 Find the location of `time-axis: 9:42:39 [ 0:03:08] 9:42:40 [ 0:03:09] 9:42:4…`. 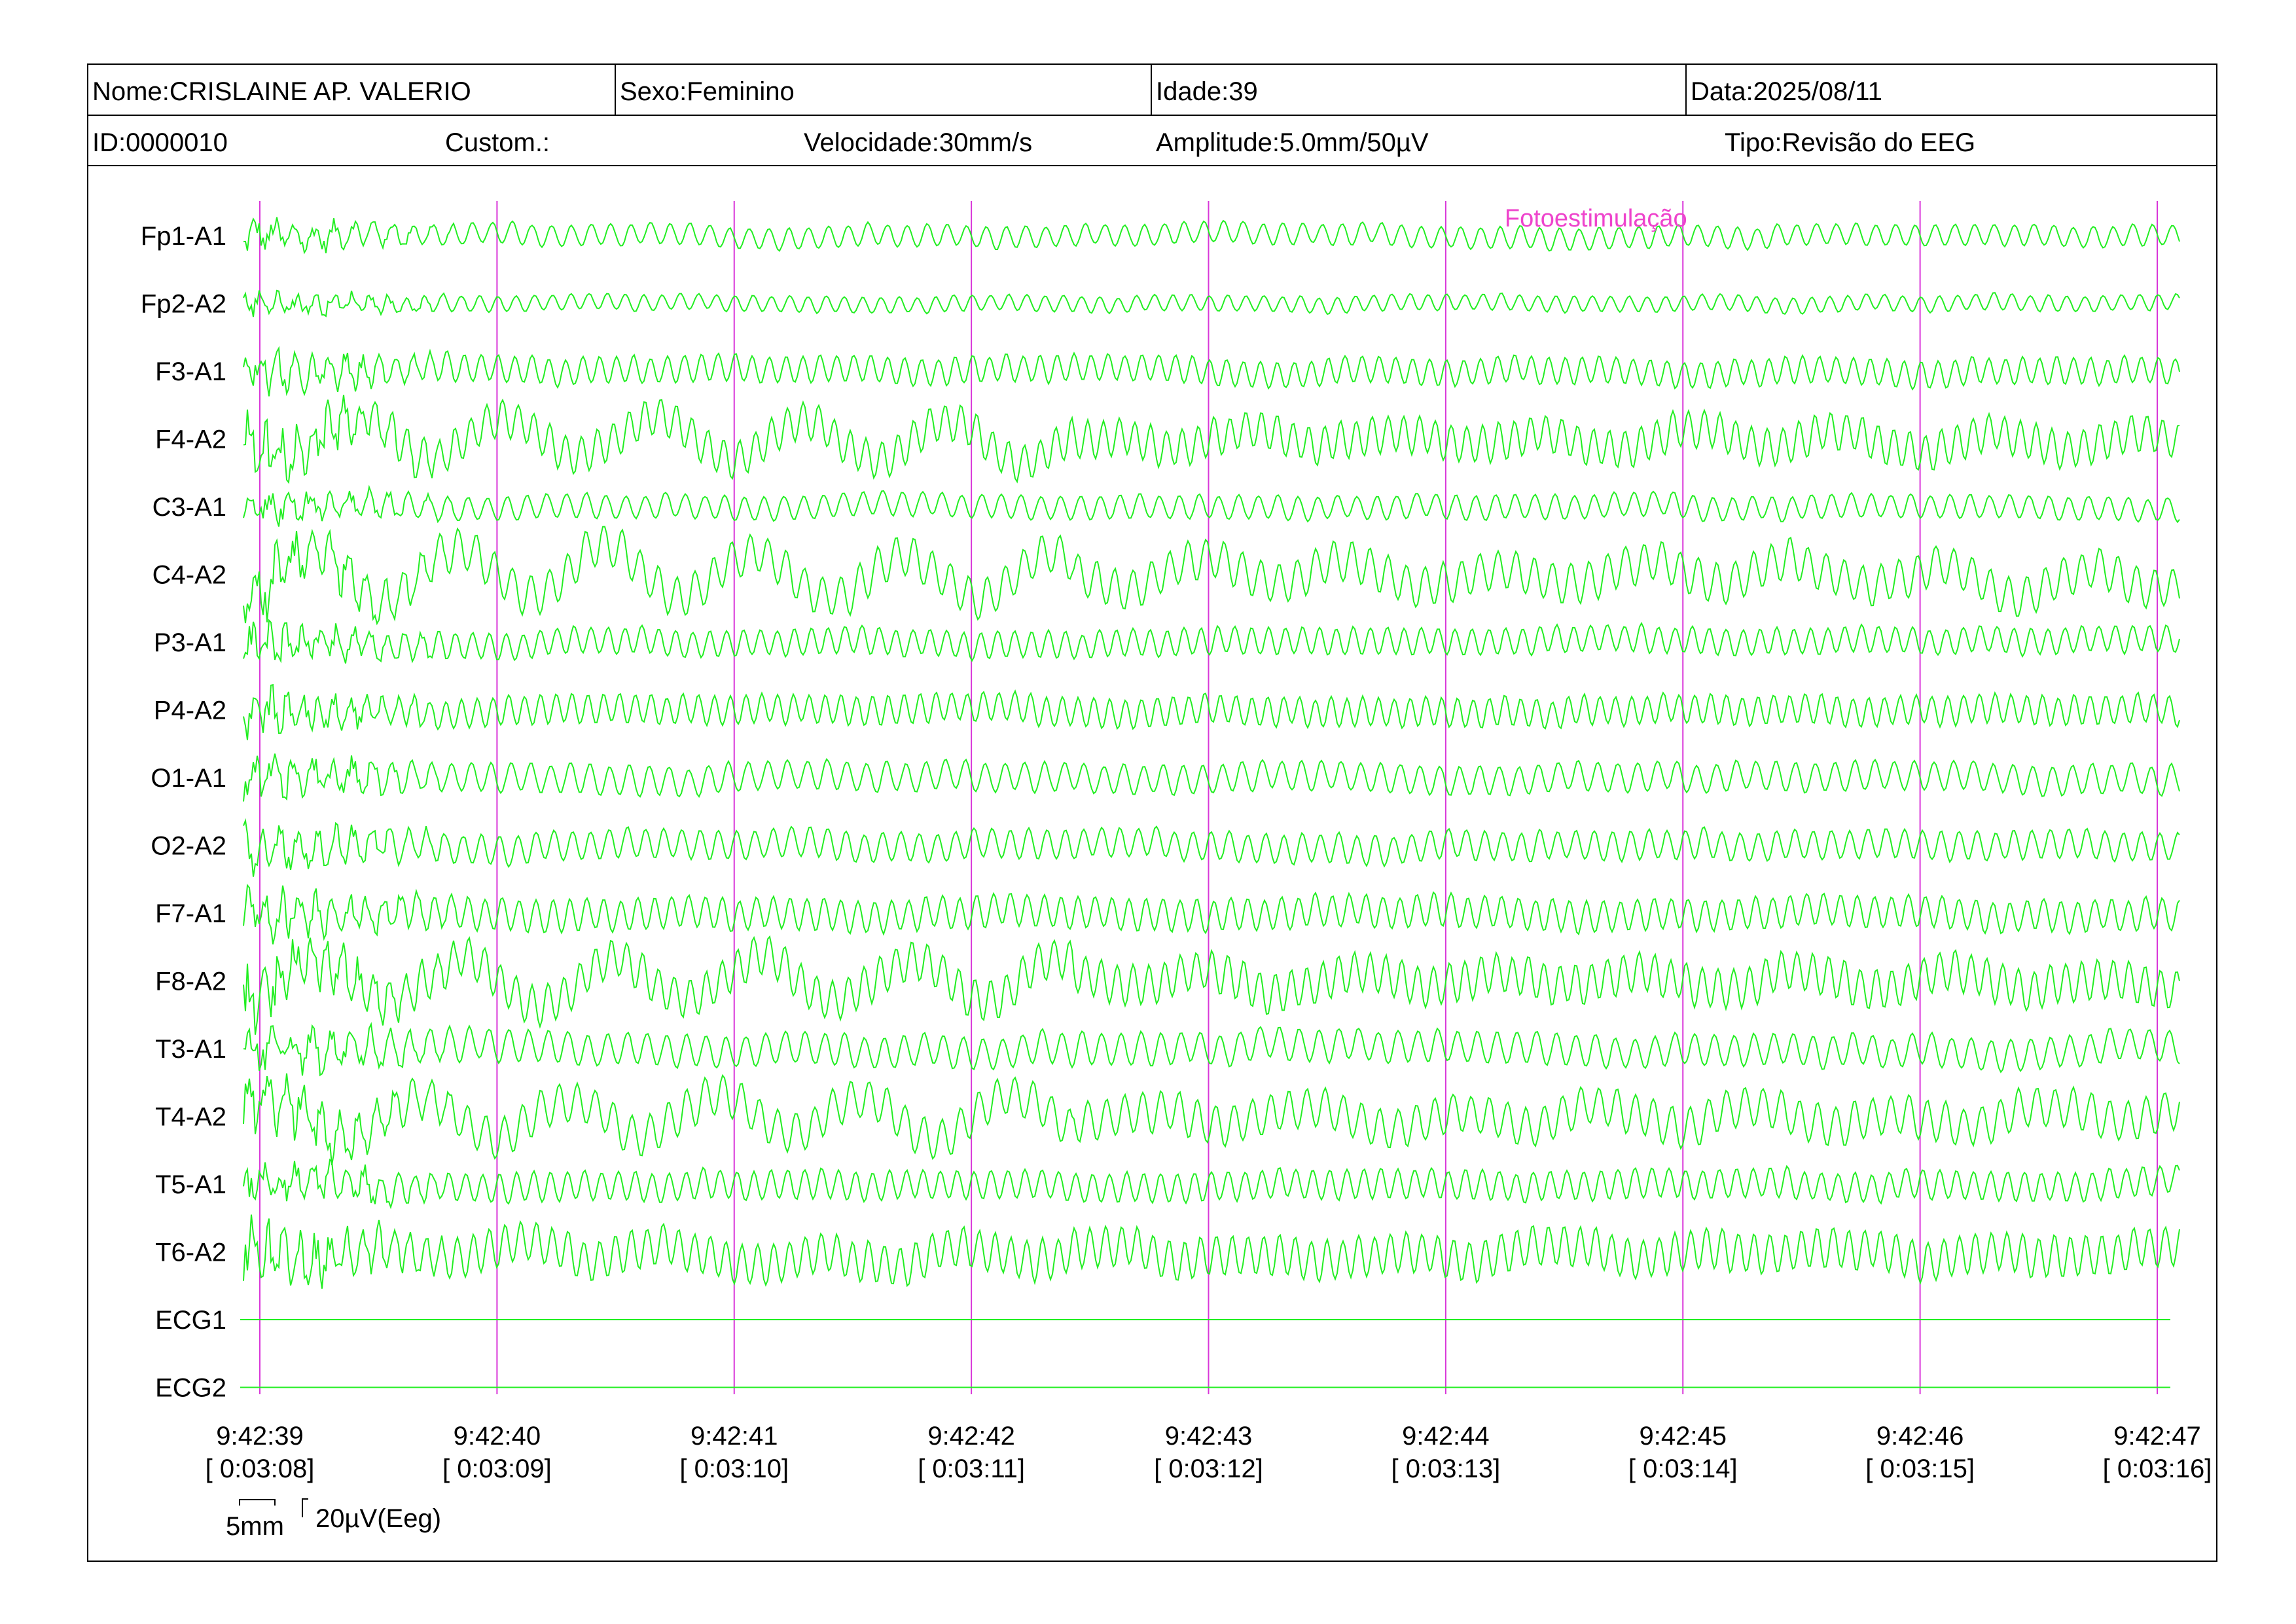

time-axis: 9:42:39 [ 0:03:08] 9:42:40 [ 0:03:09] 9:42:4… is located at coordinates (1209, 1452).